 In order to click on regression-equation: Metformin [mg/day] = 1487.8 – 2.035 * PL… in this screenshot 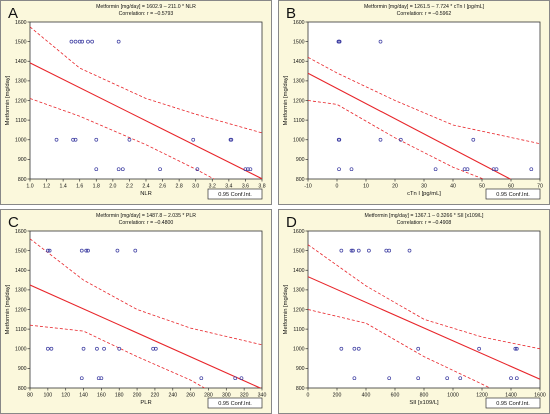, I will do `click(146, 216)`.